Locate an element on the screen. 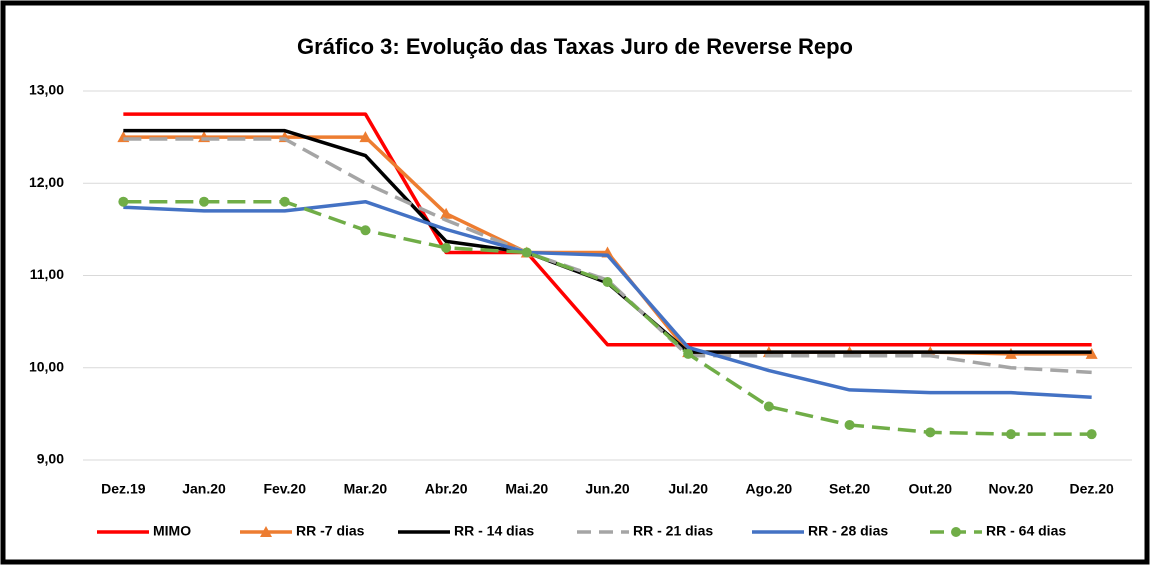  legend-label: RR - 21 dias is located at coordinates (673, 531).